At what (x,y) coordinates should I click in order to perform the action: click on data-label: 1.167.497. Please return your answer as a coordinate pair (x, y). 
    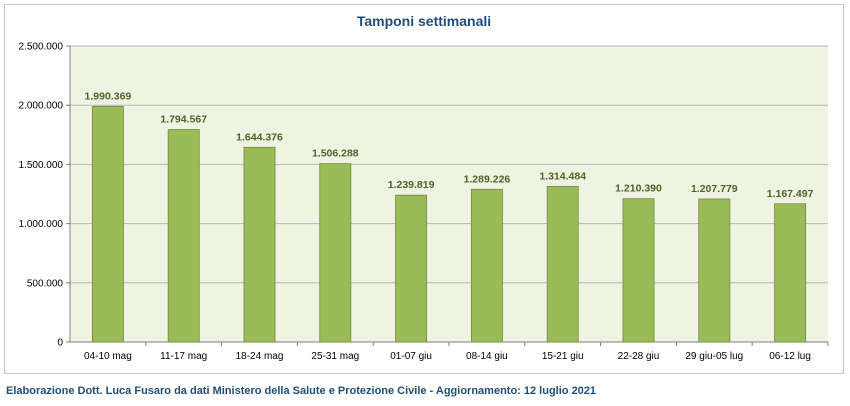
    Looking at the image, I should click on (790, 194).